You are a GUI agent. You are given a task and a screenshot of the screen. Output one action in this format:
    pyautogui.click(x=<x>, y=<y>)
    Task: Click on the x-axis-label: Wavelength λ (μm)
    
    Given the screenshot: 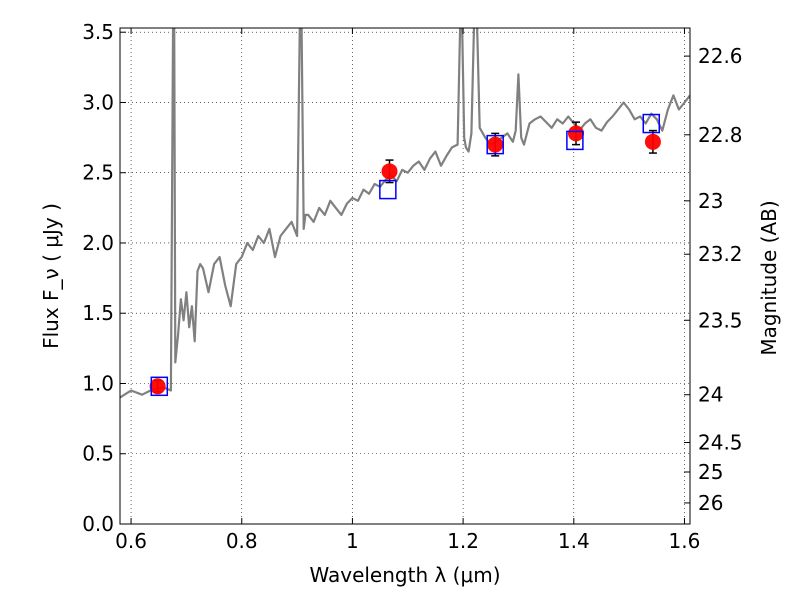 What is the action you would take?
    pyautogui.click(x=404, y=575)
    